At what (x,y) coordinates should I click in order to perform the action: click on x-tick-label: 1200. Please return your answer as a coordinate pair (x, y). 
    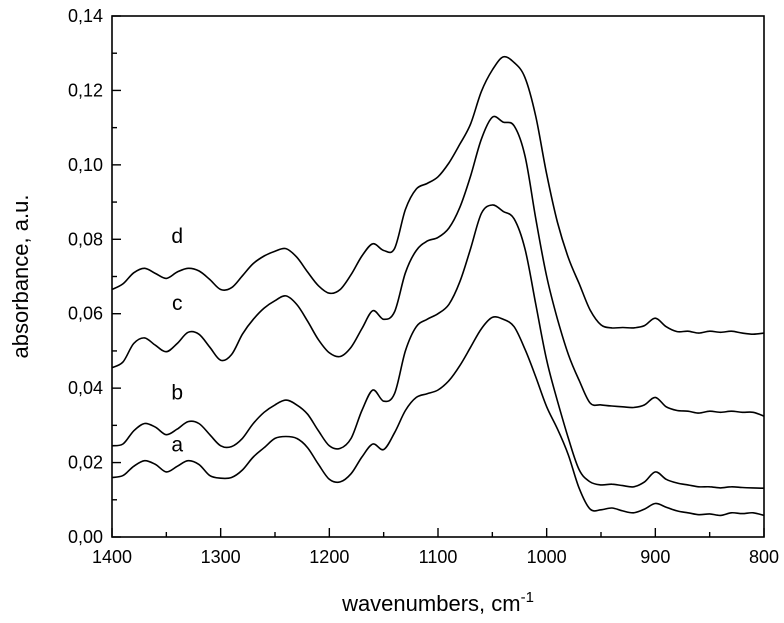
    Looking at the image, I should click on (329, 557).